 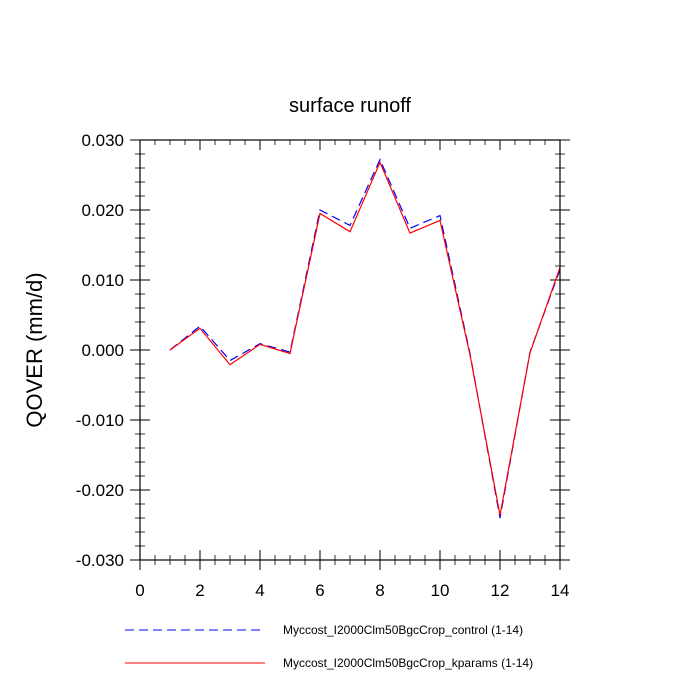 I want to click on y-tick-label: 0.020, so click(x=102, y=210).